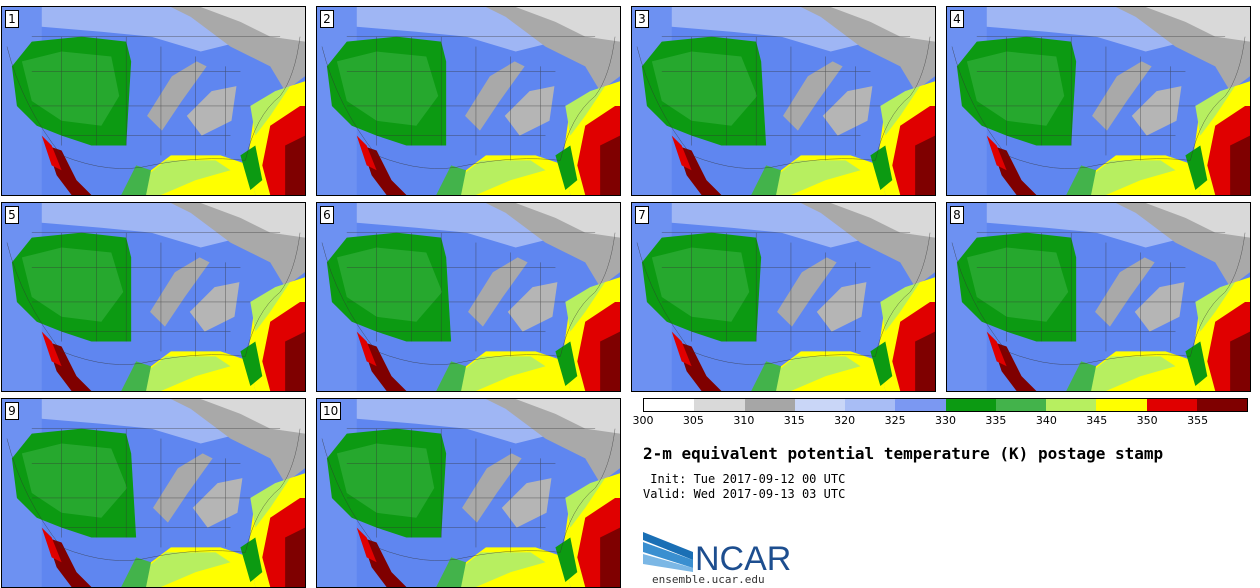 The height and width of the screenshot is (588, 1260). I want to click on ensemble-member-panel: 10, so click(468, 493).